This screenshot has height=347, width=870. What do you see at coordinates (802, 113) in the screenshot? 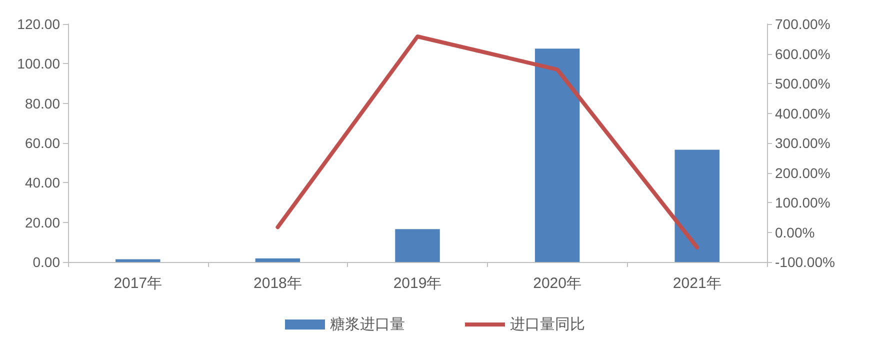
I see `y2-tick-label: 400.00%` at bounding box center [802, 113].